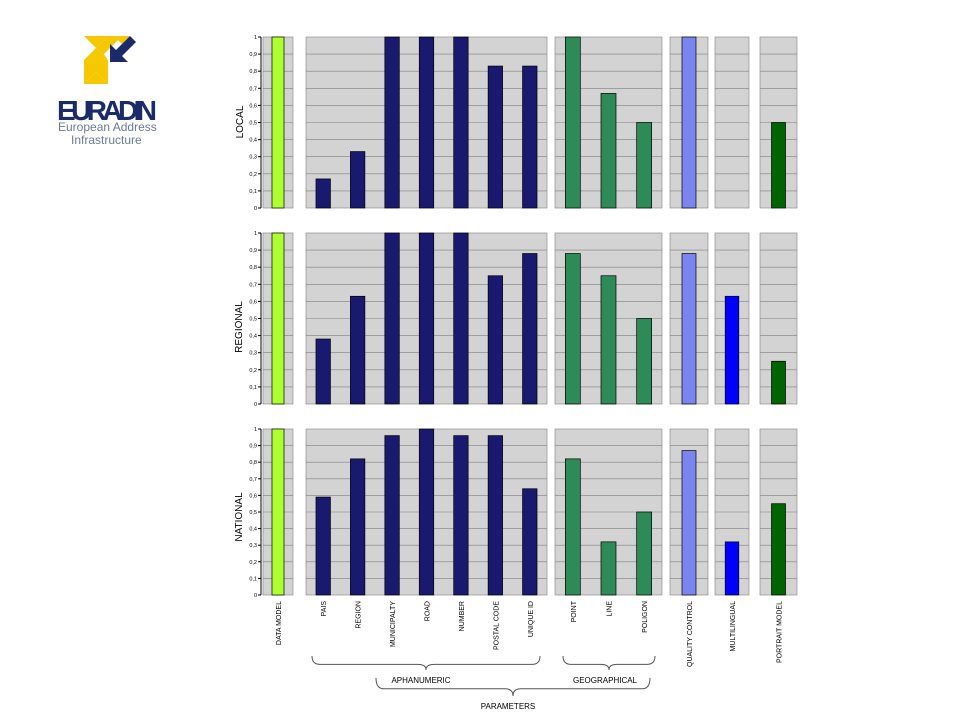 The image size is (960, 720). Describe the element at coordinates (462, 616) in the screenshot. I see `category-label: NUMBER` at that location.